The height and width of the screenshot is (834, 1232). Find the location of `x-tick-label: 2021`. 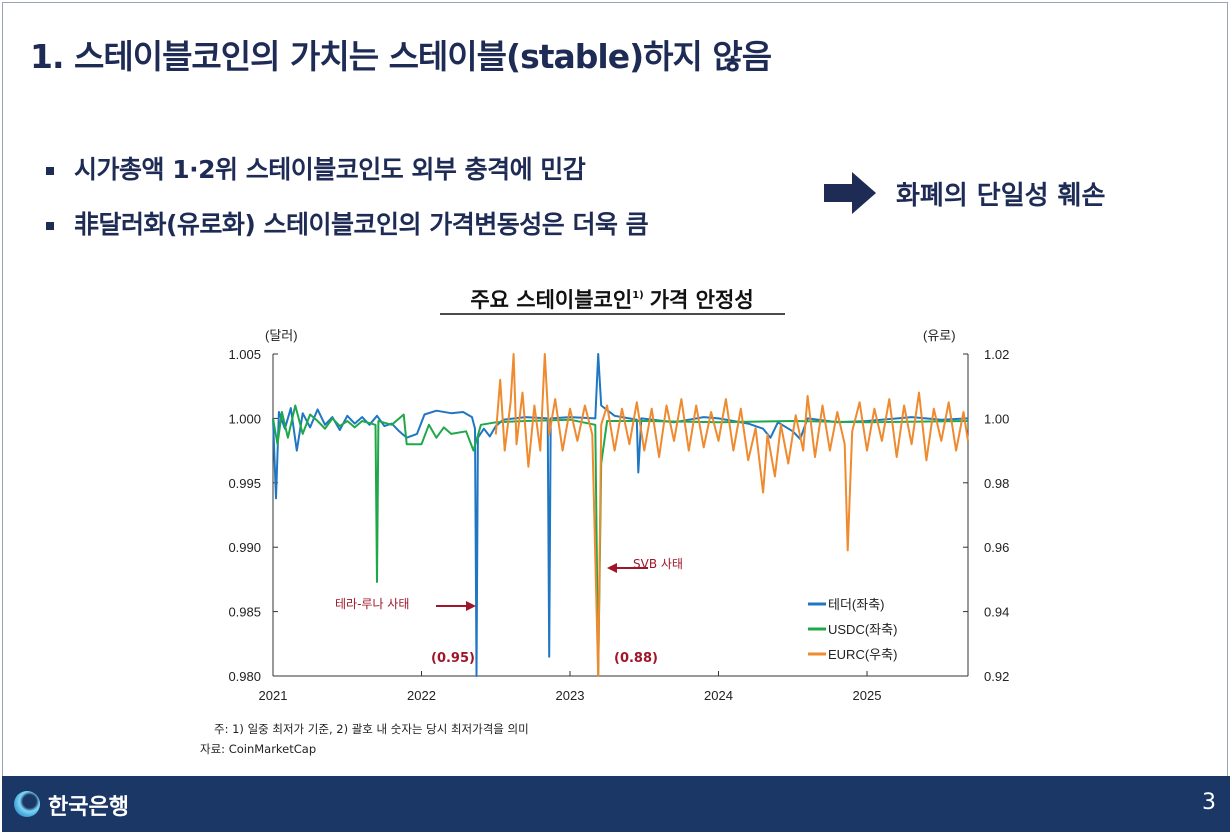

x-tick-label: 2021 is located at coordinates (273, 695).